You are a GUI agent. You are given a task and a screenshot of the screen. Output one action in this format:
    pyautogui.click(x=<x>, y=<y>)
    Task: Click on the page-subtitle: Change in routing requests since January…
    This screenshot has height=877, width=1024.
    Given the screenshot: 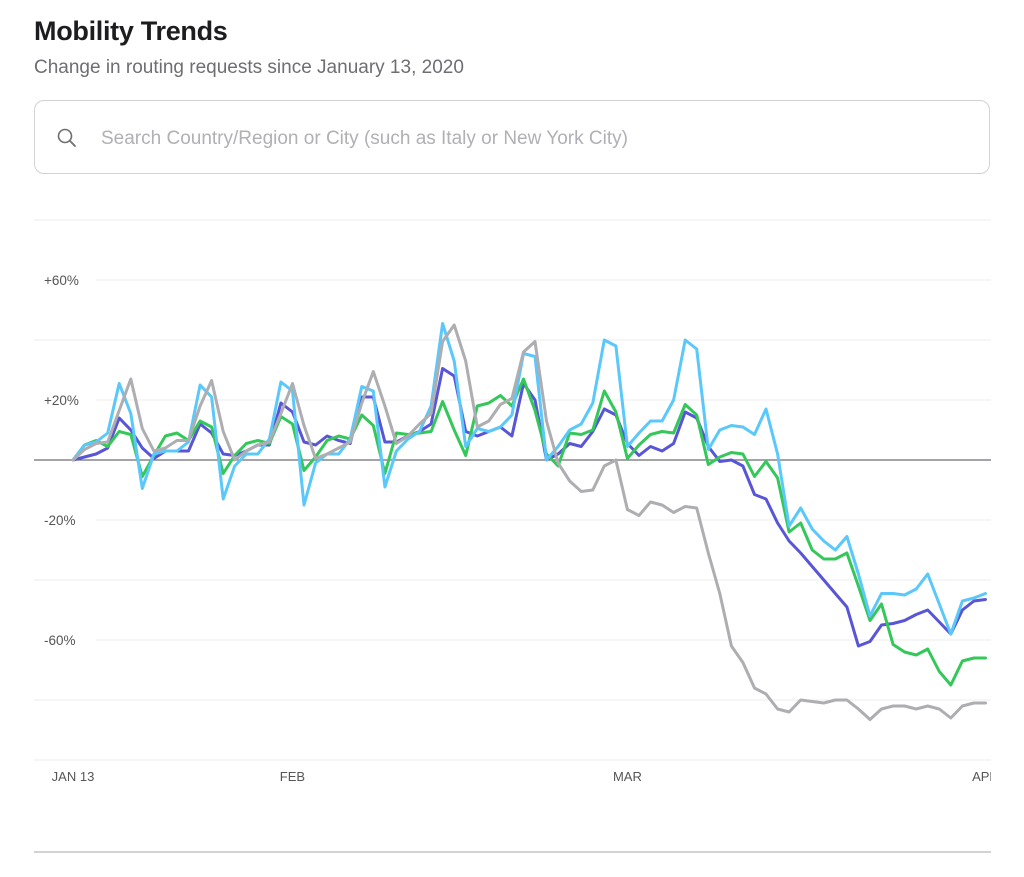 What is the action you would take?
    pyautogui.click(x=249, y=67)
    